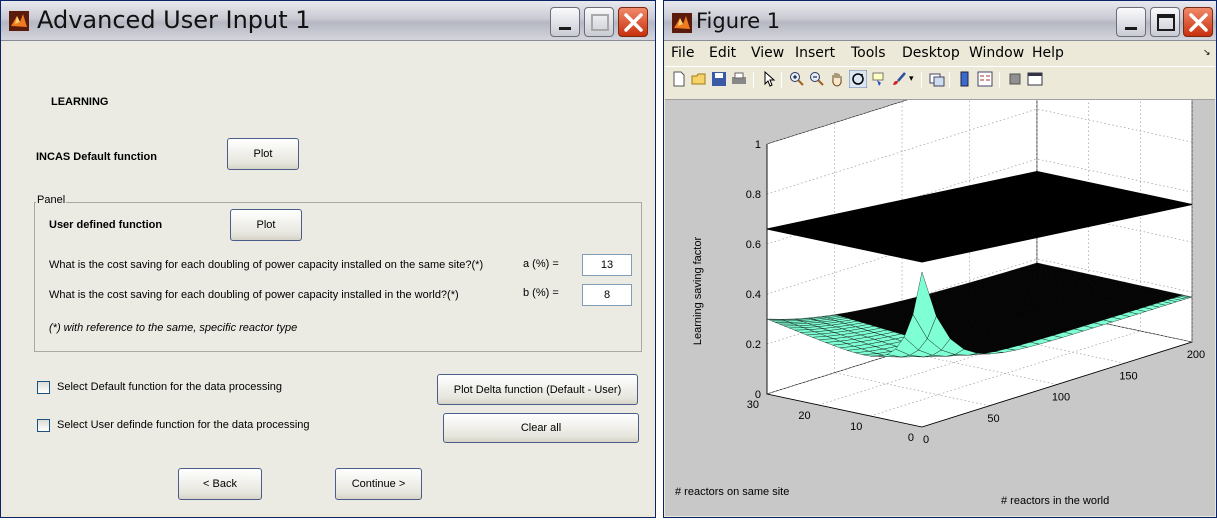 This screenshot has width=1217, height=523. What do you see at coordinates (43, 387) in the screenshot?
I see `default-function-checkbox` at bounding box center [43, 387].